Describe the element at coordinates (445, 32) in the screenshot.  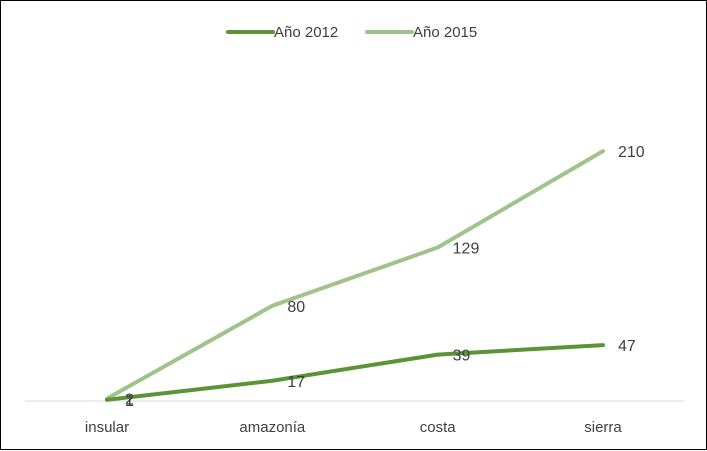
I see `legend-label: Año 2015` at that location.